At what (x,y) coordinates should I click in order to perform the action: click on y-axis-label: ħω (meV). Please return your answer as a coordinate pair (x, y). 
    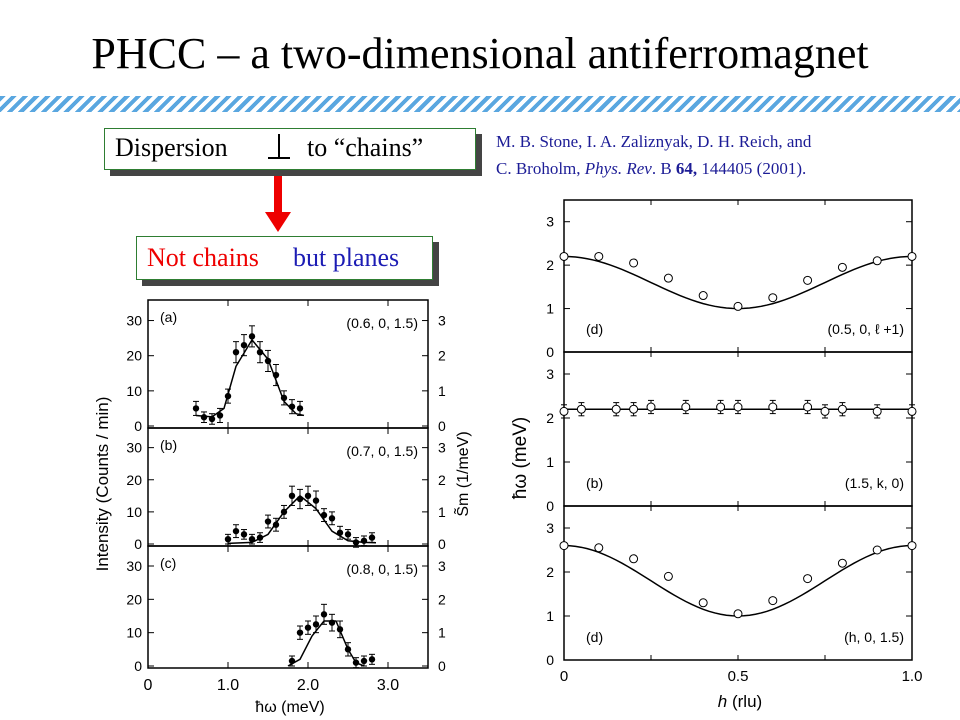
    Looking at the image, I should click on (520, 458).